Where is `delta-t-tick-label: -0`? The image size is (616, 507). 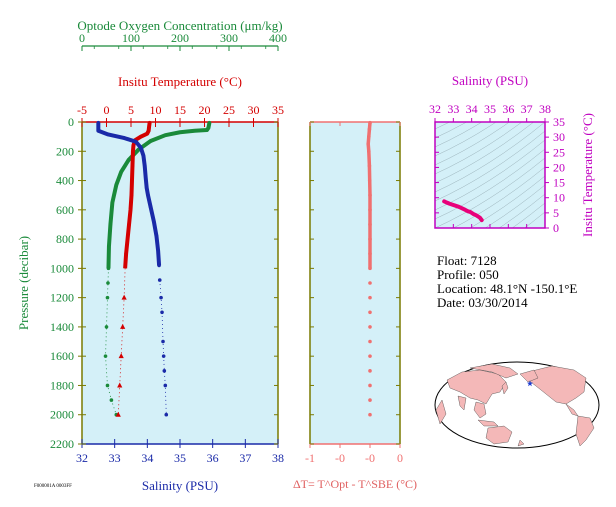
delta-t-tick-label: -0 is located at coordinates (340, 458).